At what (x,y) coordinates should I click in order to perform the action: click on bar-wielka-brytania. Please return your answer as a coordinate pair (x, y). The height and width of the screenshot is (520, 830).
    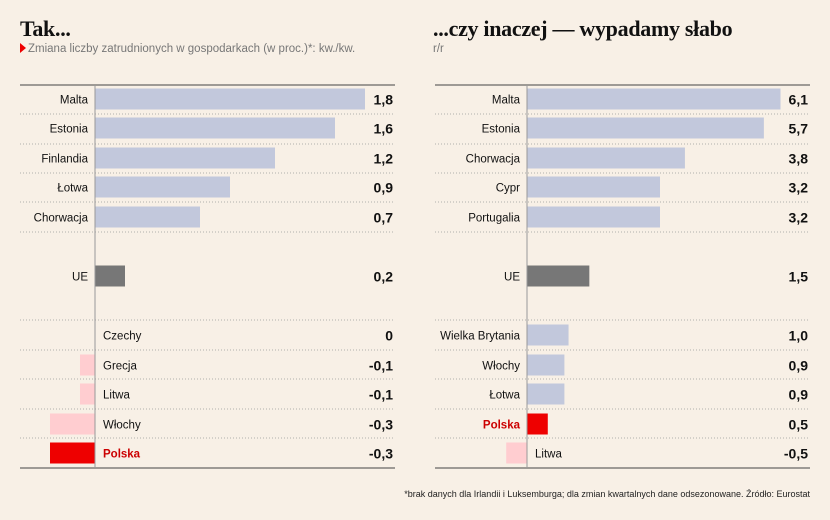
    Looking at the image, I should click on (548, 335).